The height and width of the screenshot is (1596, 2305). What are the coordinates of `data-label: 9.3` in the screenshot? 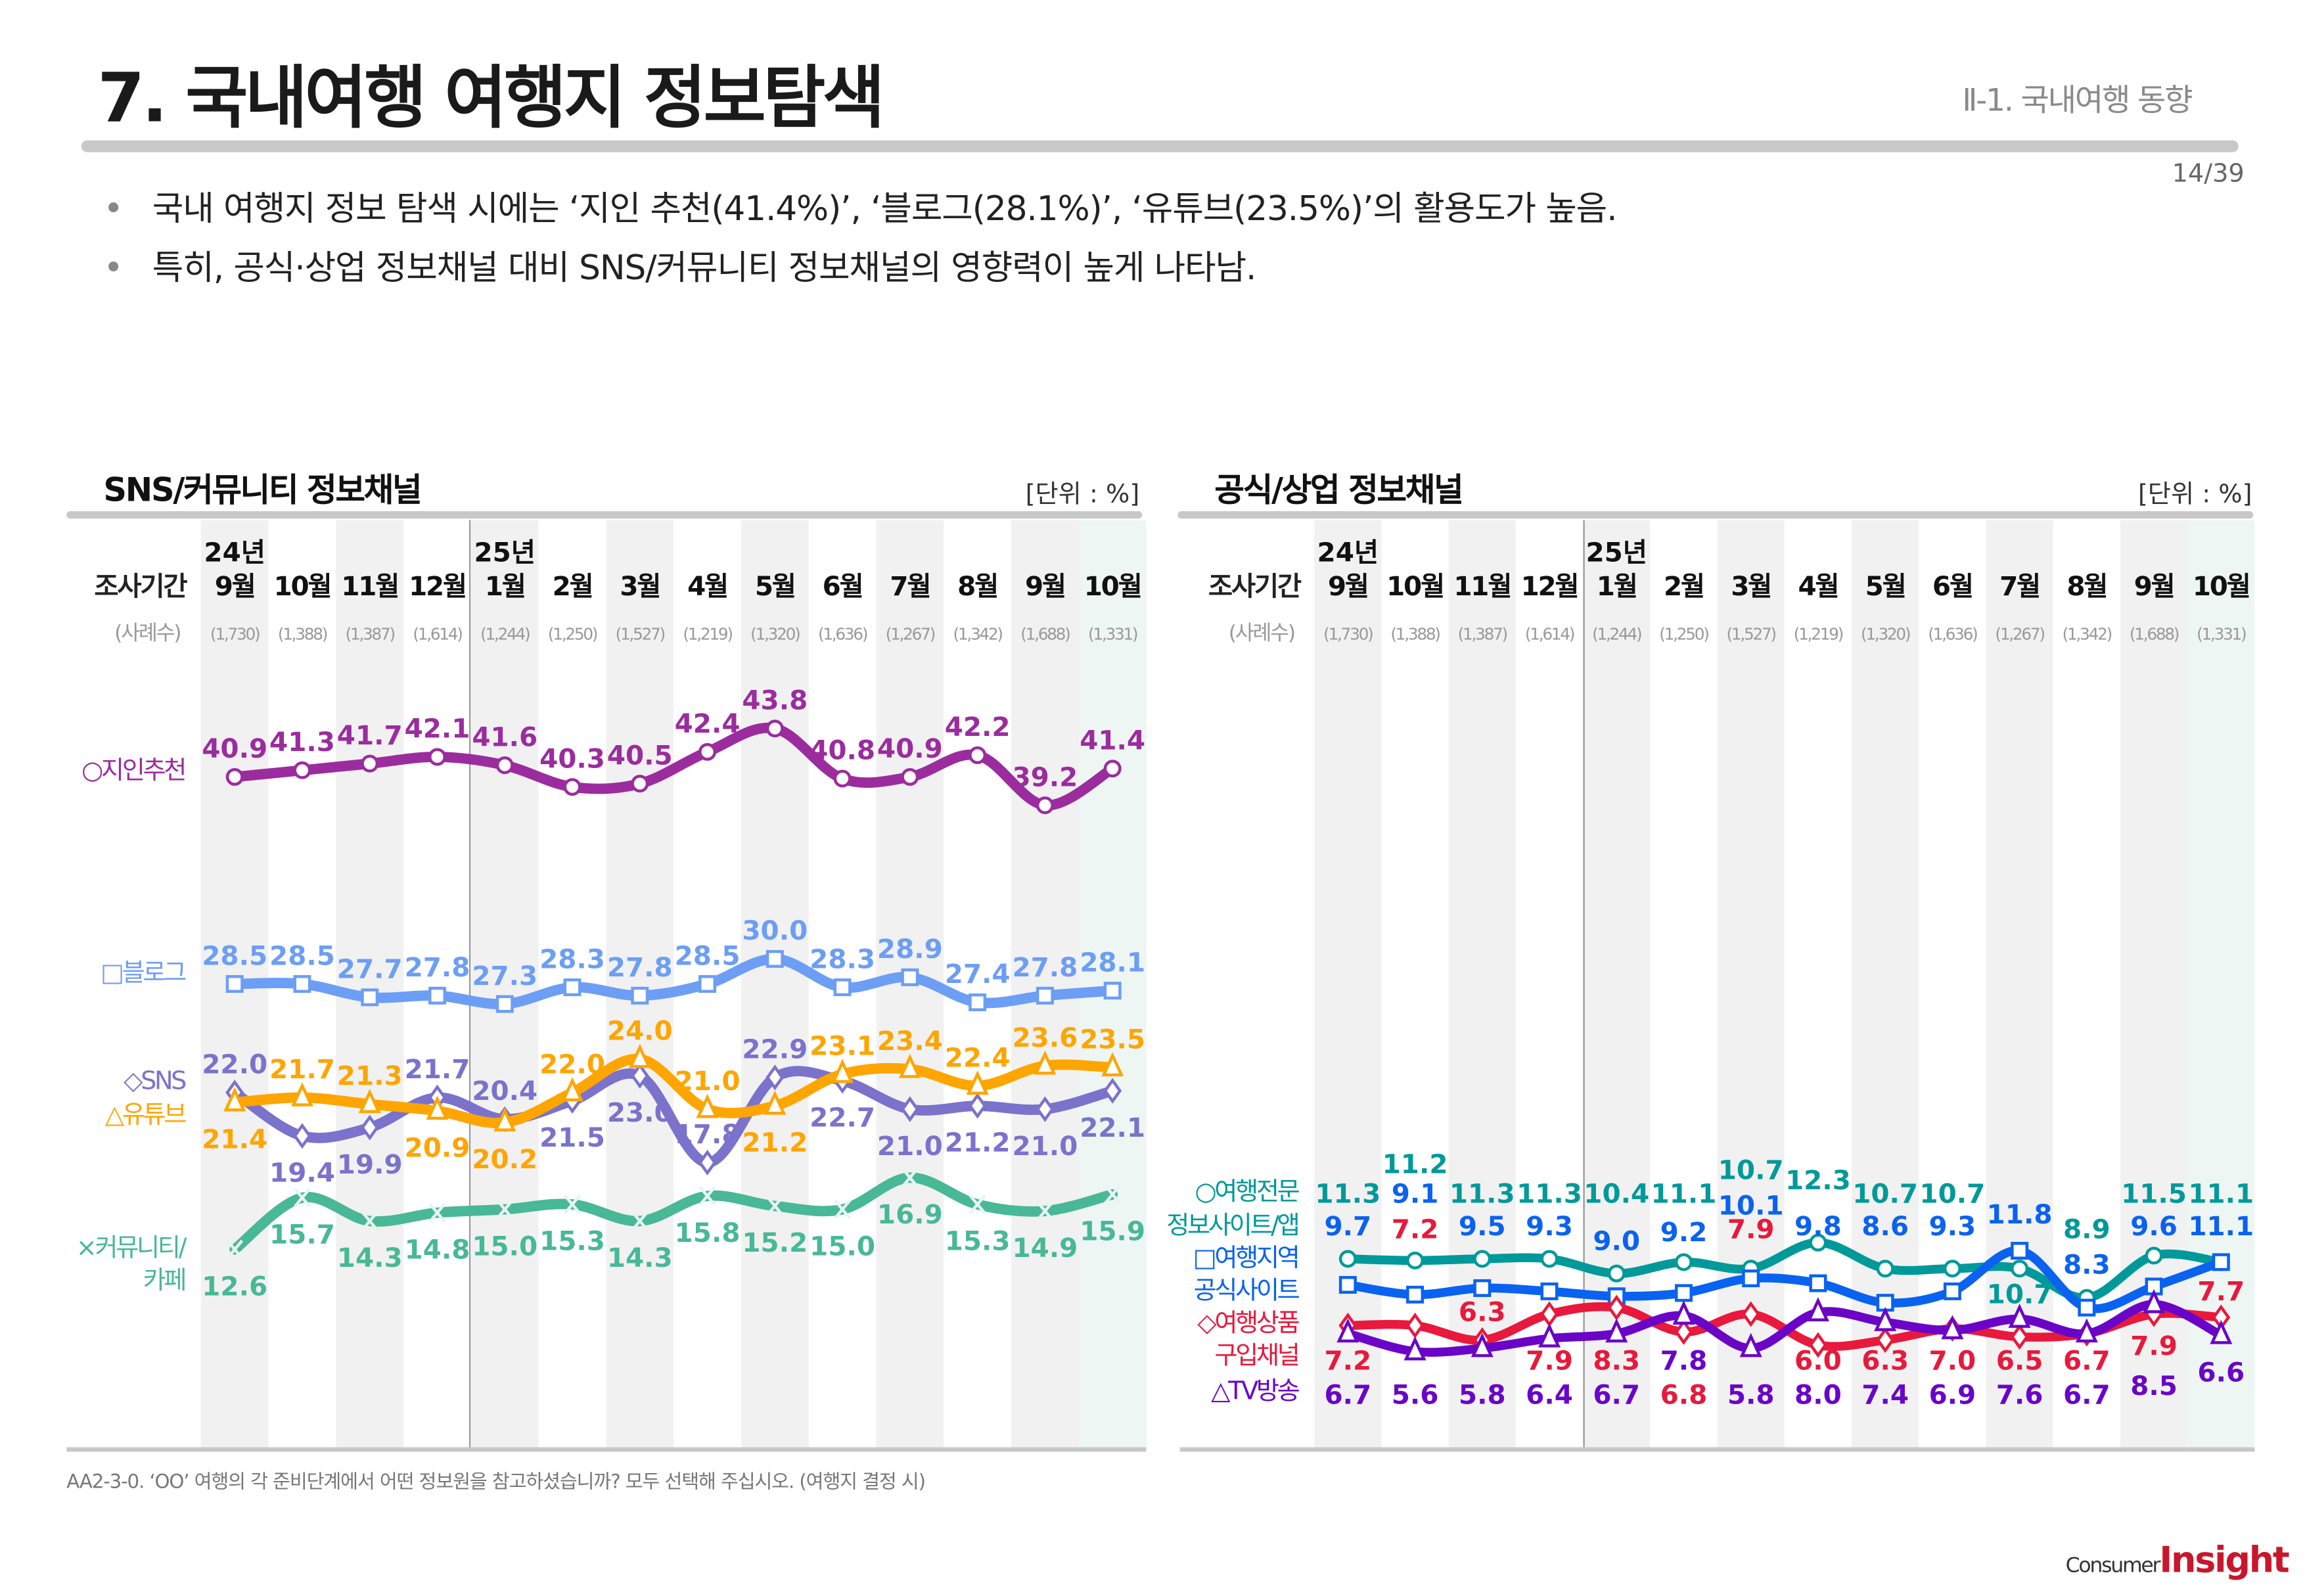 It's located at (1952, 1226).